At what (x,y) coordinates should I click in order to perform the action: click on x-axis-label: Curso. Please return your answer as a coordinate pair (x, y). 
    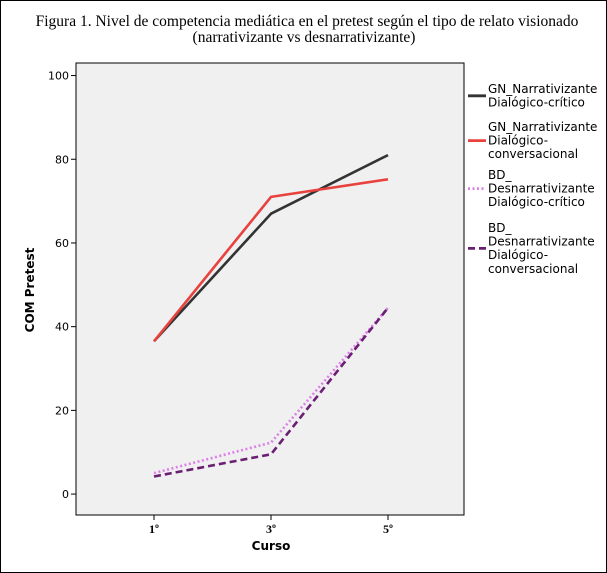
    Looking at the image, I should click on (271, 546).